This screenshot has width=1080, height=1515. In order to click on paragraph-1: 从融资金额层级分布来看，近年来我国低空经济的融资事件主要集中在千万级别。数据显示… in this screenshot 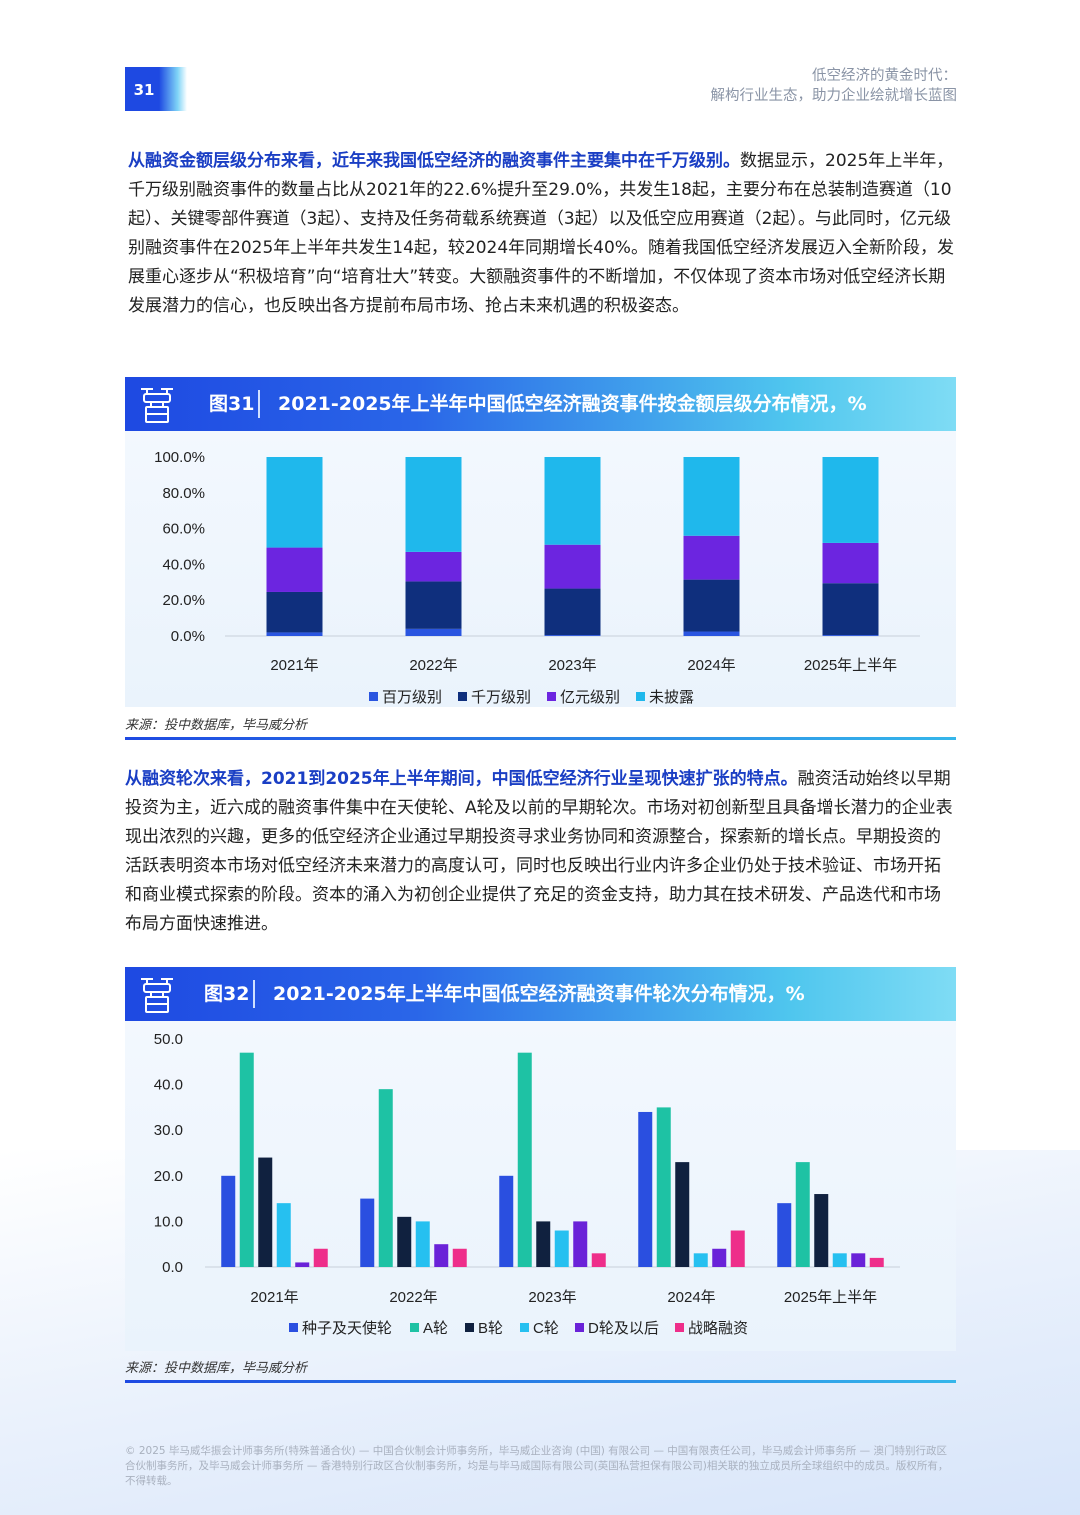, I will do `click(542, 234)`.